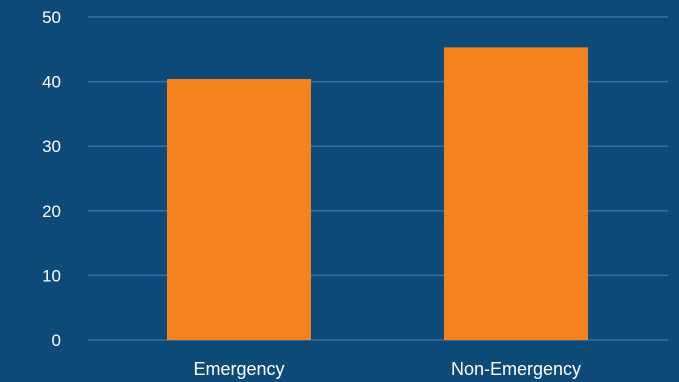 The height and width of the screenshot is (382, 679). What do you see at coordinates (51, 275) in the screenshot?
I see `y-tick-label: 10` at bounding box center [51, 275].